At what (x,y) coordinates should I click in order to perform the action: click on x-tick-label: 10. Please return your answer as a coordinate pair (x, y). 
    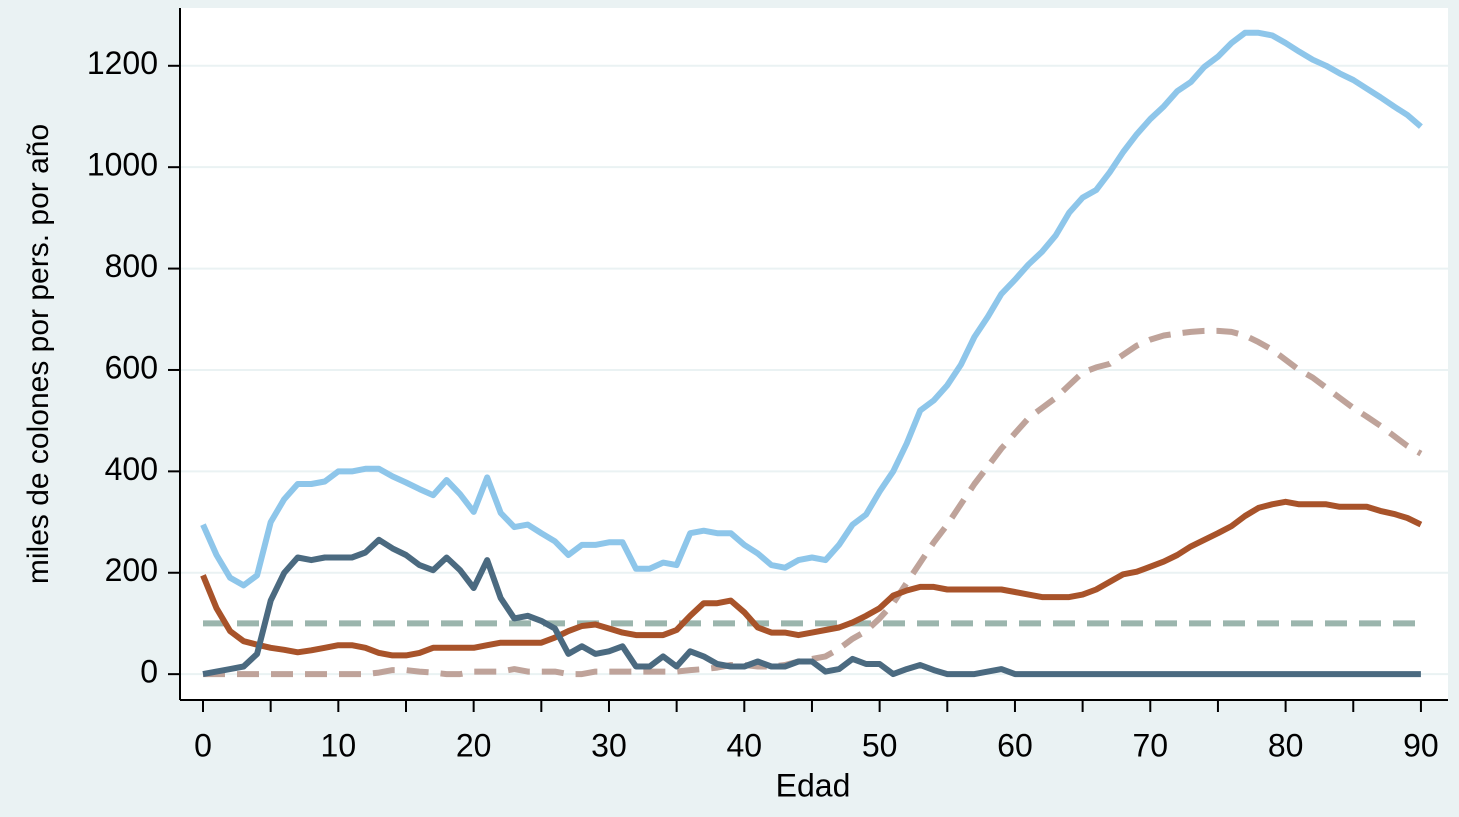
    Looking at the image, I should click on (339, 745).